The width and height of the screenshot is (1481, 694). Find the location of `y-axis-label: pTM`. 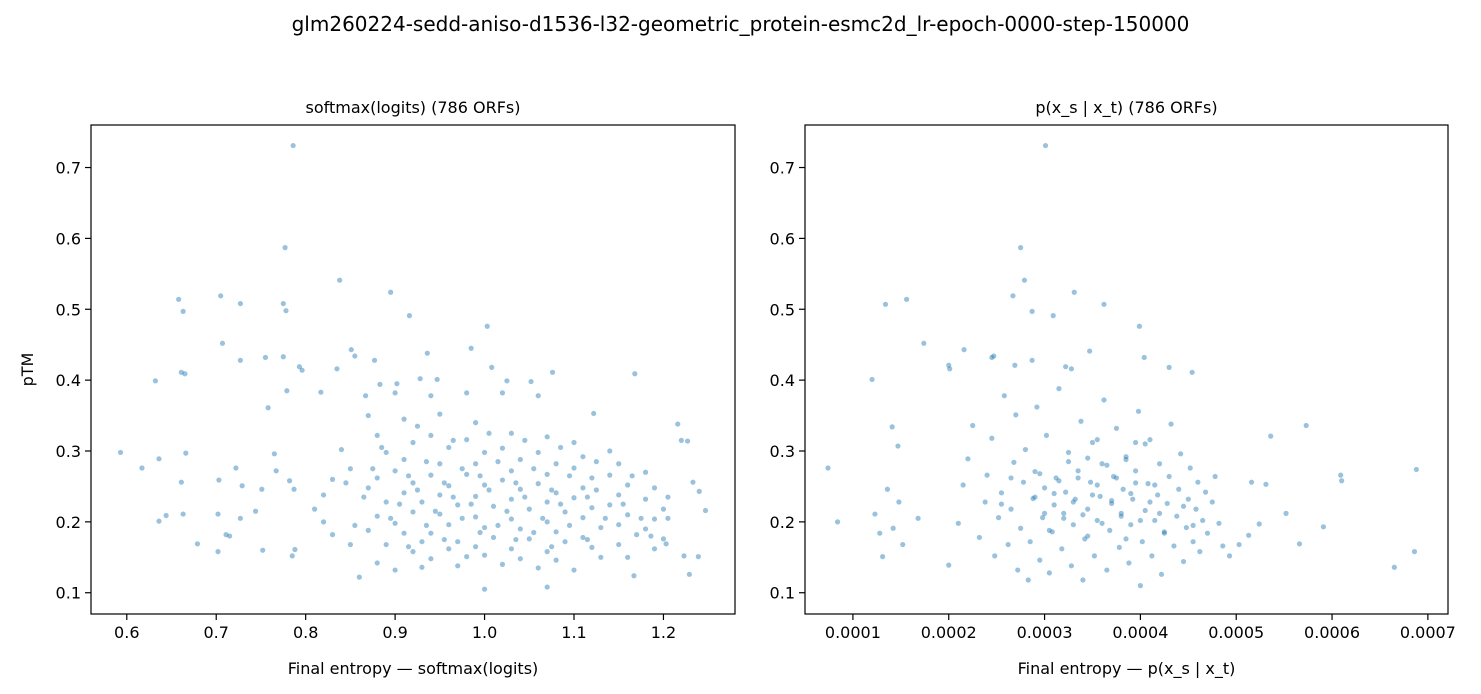

y-axis-label: pTM is located at coordinates (27, 370).